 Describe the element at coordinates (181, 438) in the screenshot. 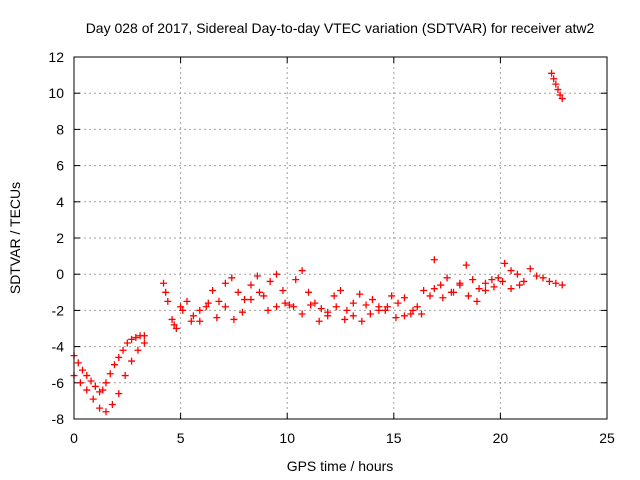

I see `x-tick-label: 5` at that location.